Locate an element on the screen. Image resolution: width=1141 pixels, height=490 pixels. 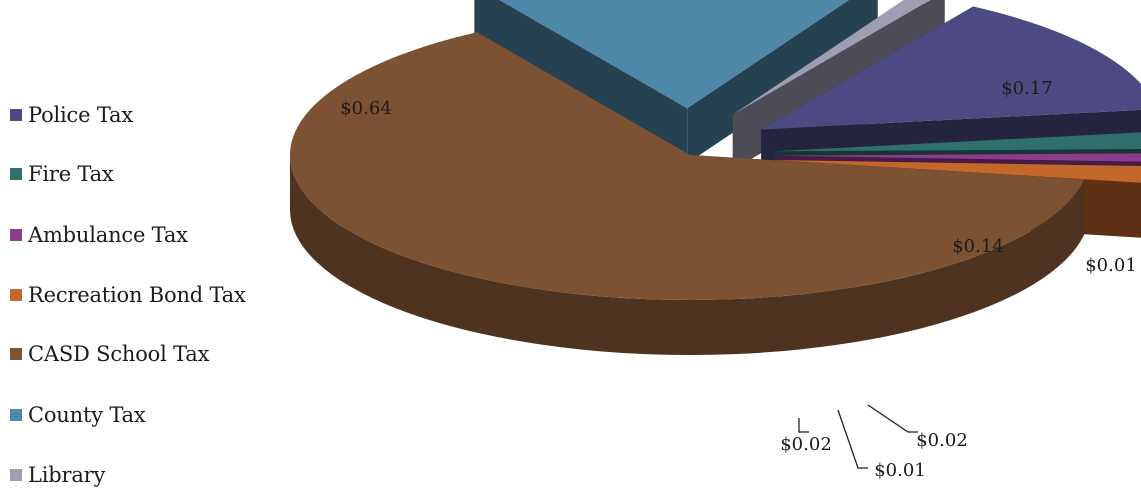
data-label-police-tax: $0.14 is located at coordinates (978, 246).